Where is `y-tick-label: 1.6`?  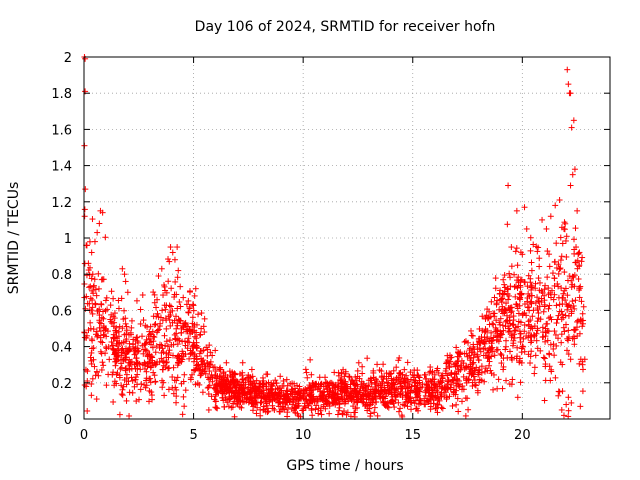 y-tick-label: 1.6 is located at coordinates (61, 130).